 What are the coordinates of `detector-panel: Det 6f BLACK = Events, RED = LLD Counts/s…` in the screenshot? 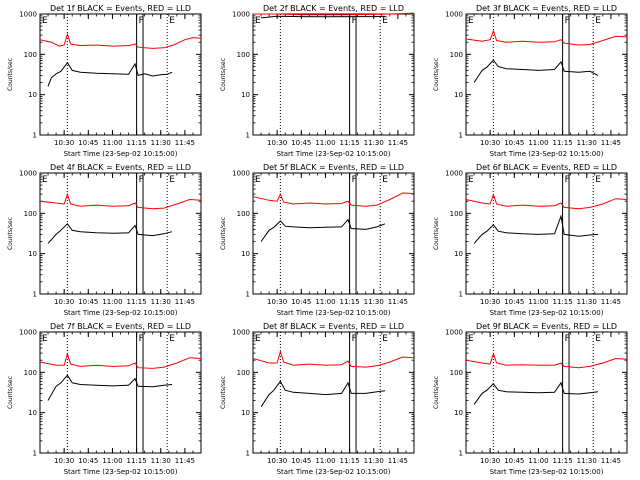 It's located at (530, 240).